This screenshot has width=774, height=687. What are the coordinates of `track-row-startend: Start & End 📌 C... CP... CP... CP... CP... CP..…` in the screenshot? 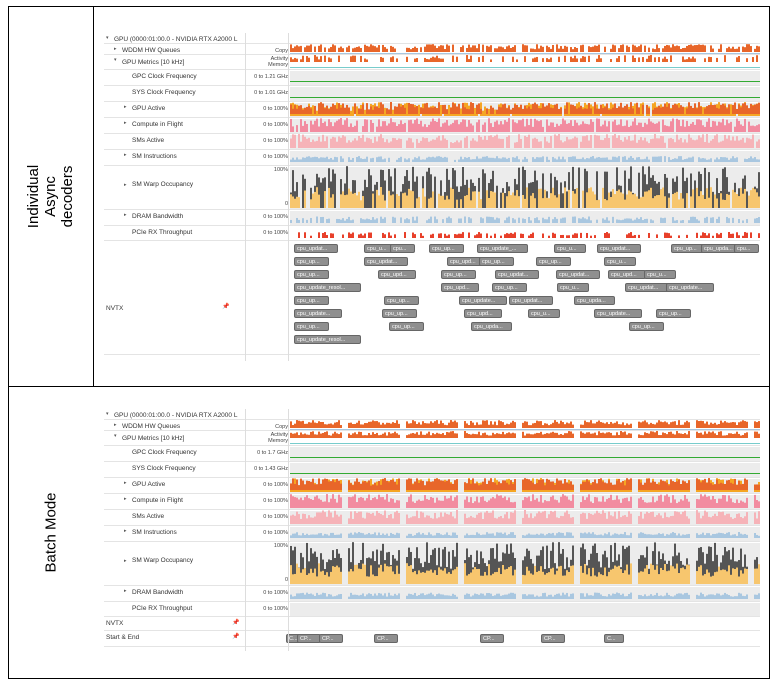 It's located at (432, 639).